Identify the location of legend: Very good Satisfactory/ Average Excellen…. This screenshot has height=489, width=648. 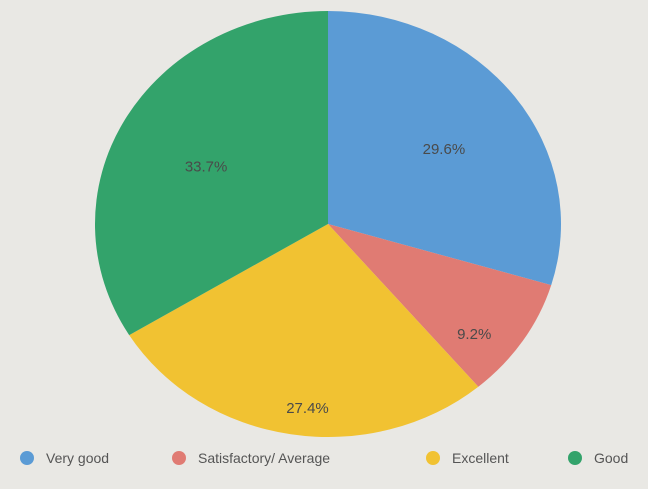
(324, 464).